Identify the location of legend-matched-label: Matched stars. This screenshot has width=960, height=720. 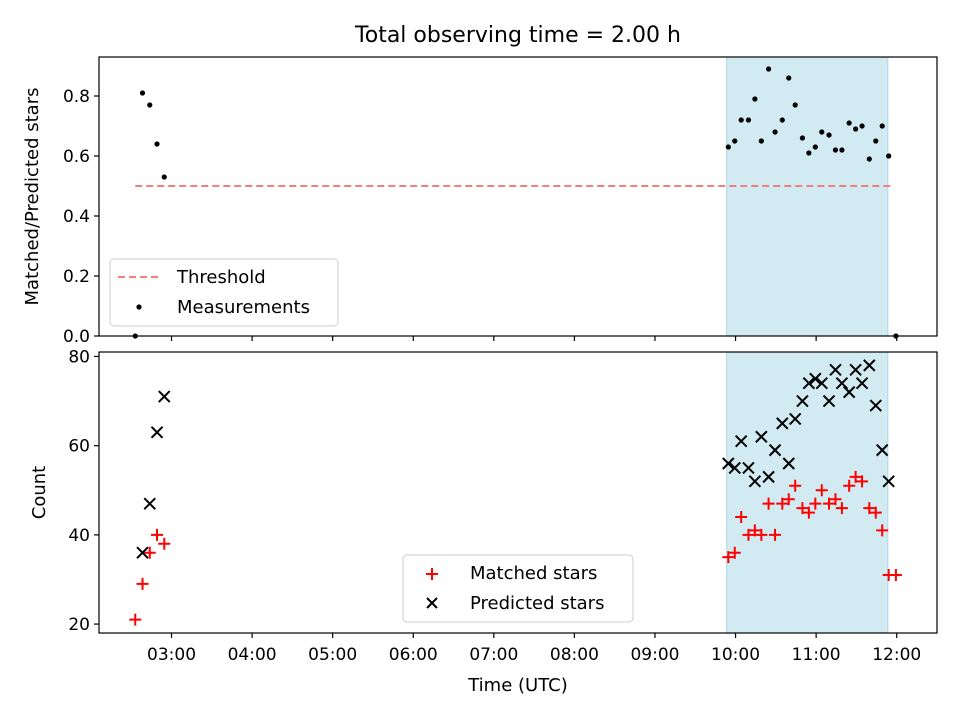
(533, 573).